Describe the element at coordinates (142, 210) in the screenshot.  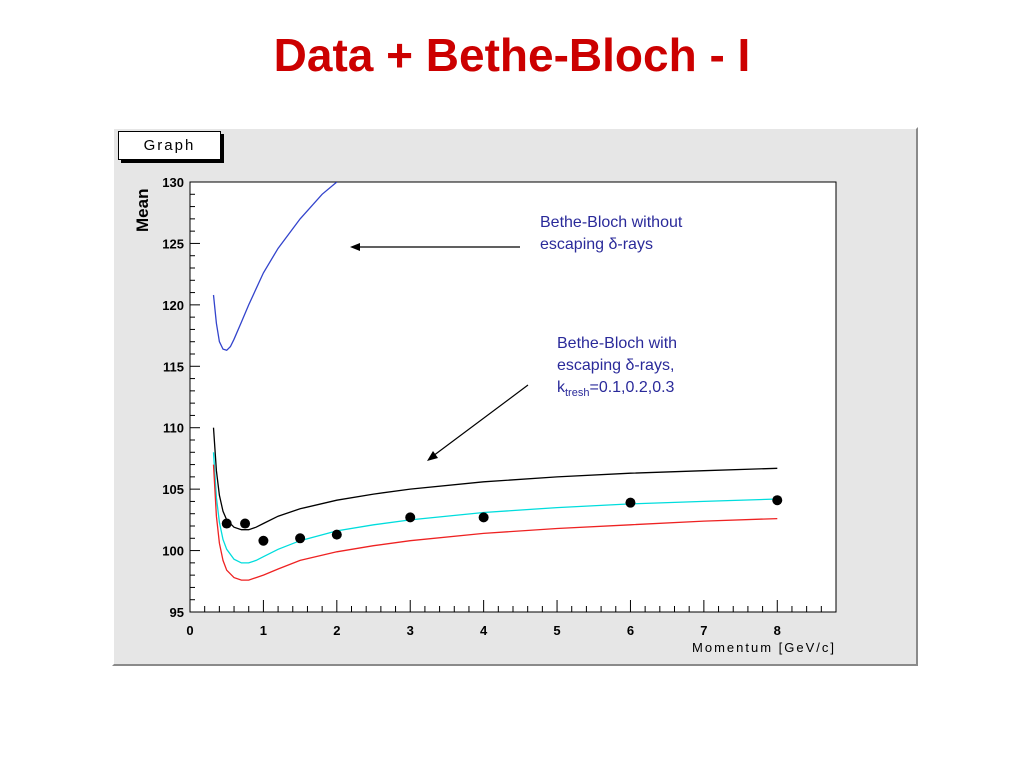
I see `y-axis-label: Mean` at that location.